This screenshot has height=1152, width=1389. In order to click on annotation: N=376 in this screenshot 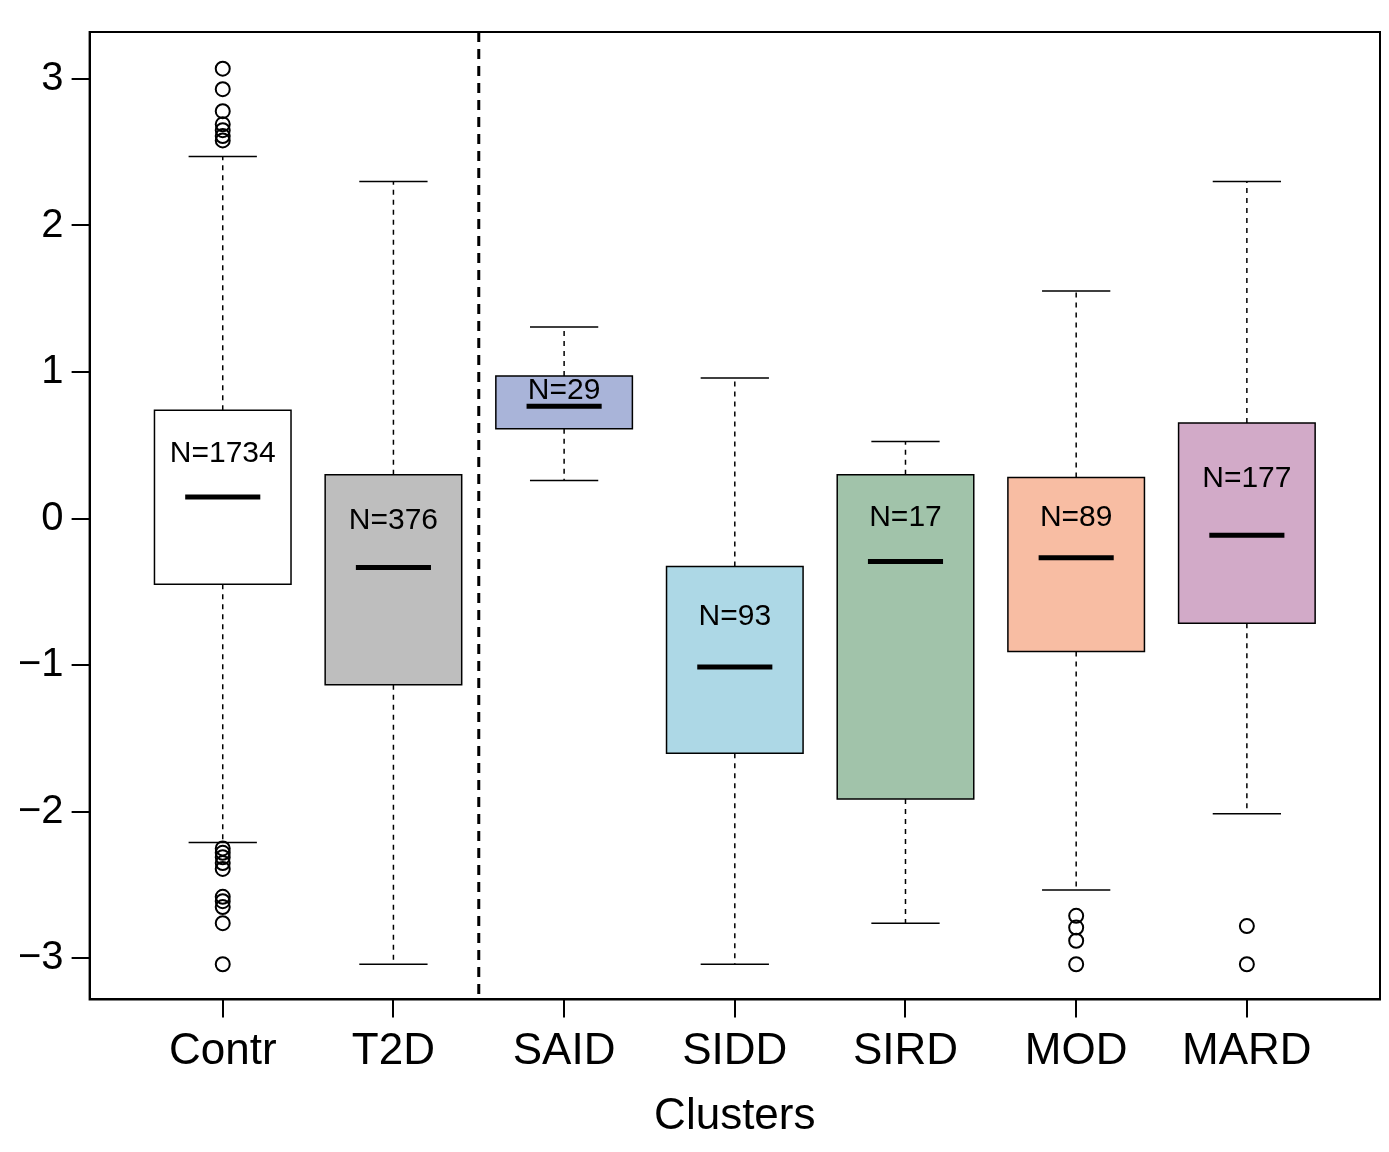, I will do `click(393, 519)`.